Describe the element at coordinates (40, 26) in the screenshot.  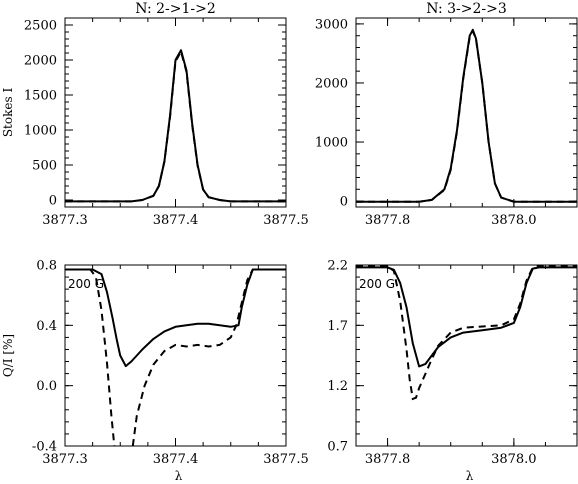
I see `y-tick-label: 2500` at that location.